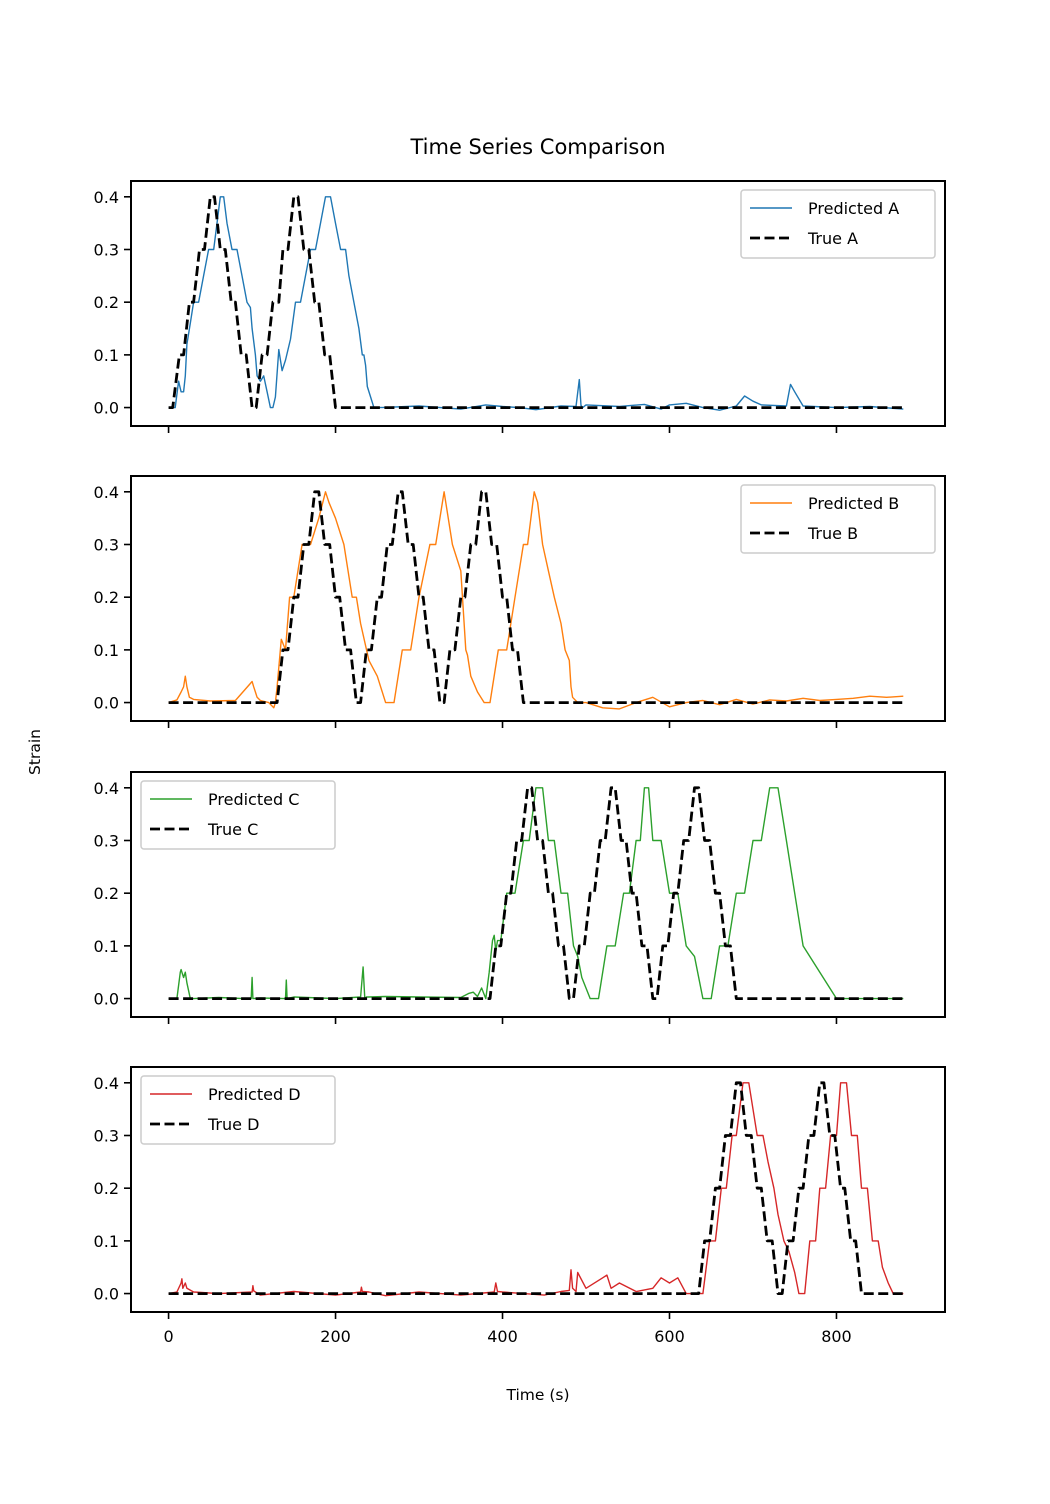 Image resolution: width=1050 pixels, height=1504 pixels. Describe the element at coordinates (232, 829) in the screenshot. I see `legend-label: True C` at that location.